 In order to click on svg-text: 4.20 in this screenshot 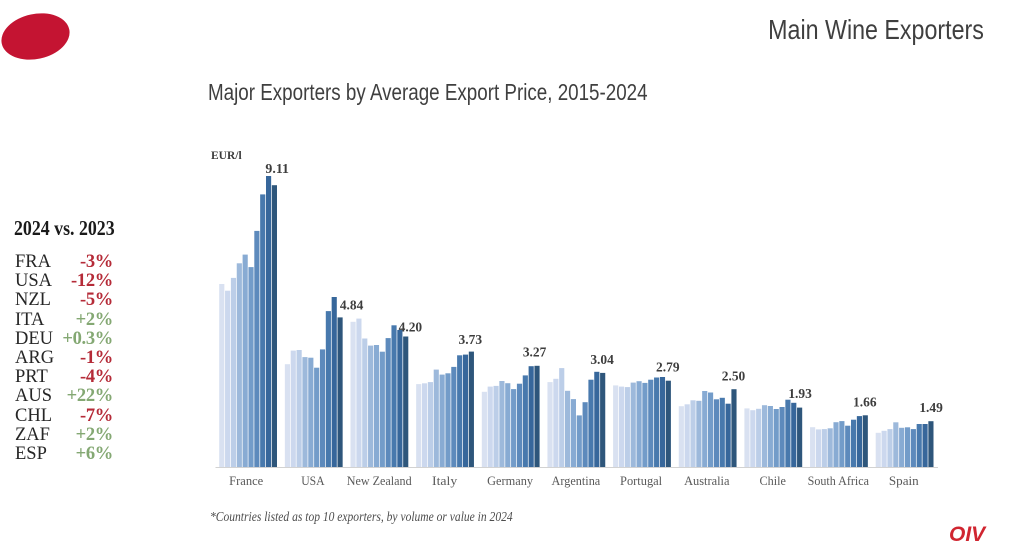, I will do `click(411, 326)`.